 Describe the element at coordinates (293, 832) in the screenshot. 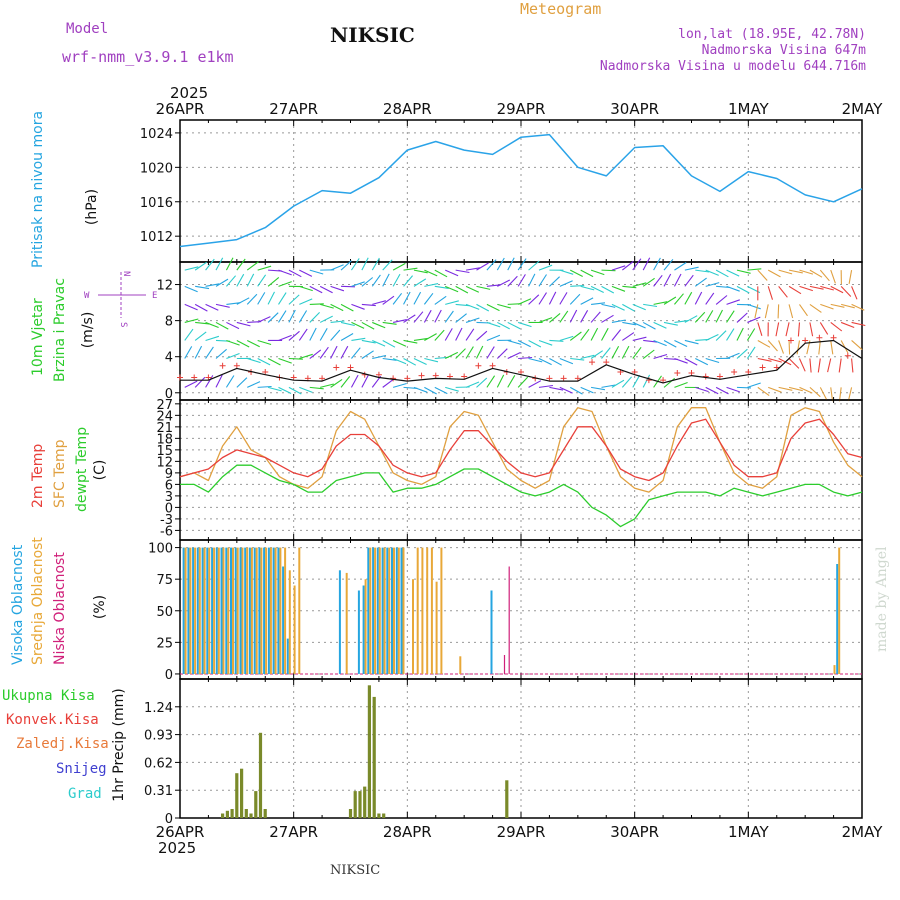

I see `bottom-date-label: 27APR` at that location.